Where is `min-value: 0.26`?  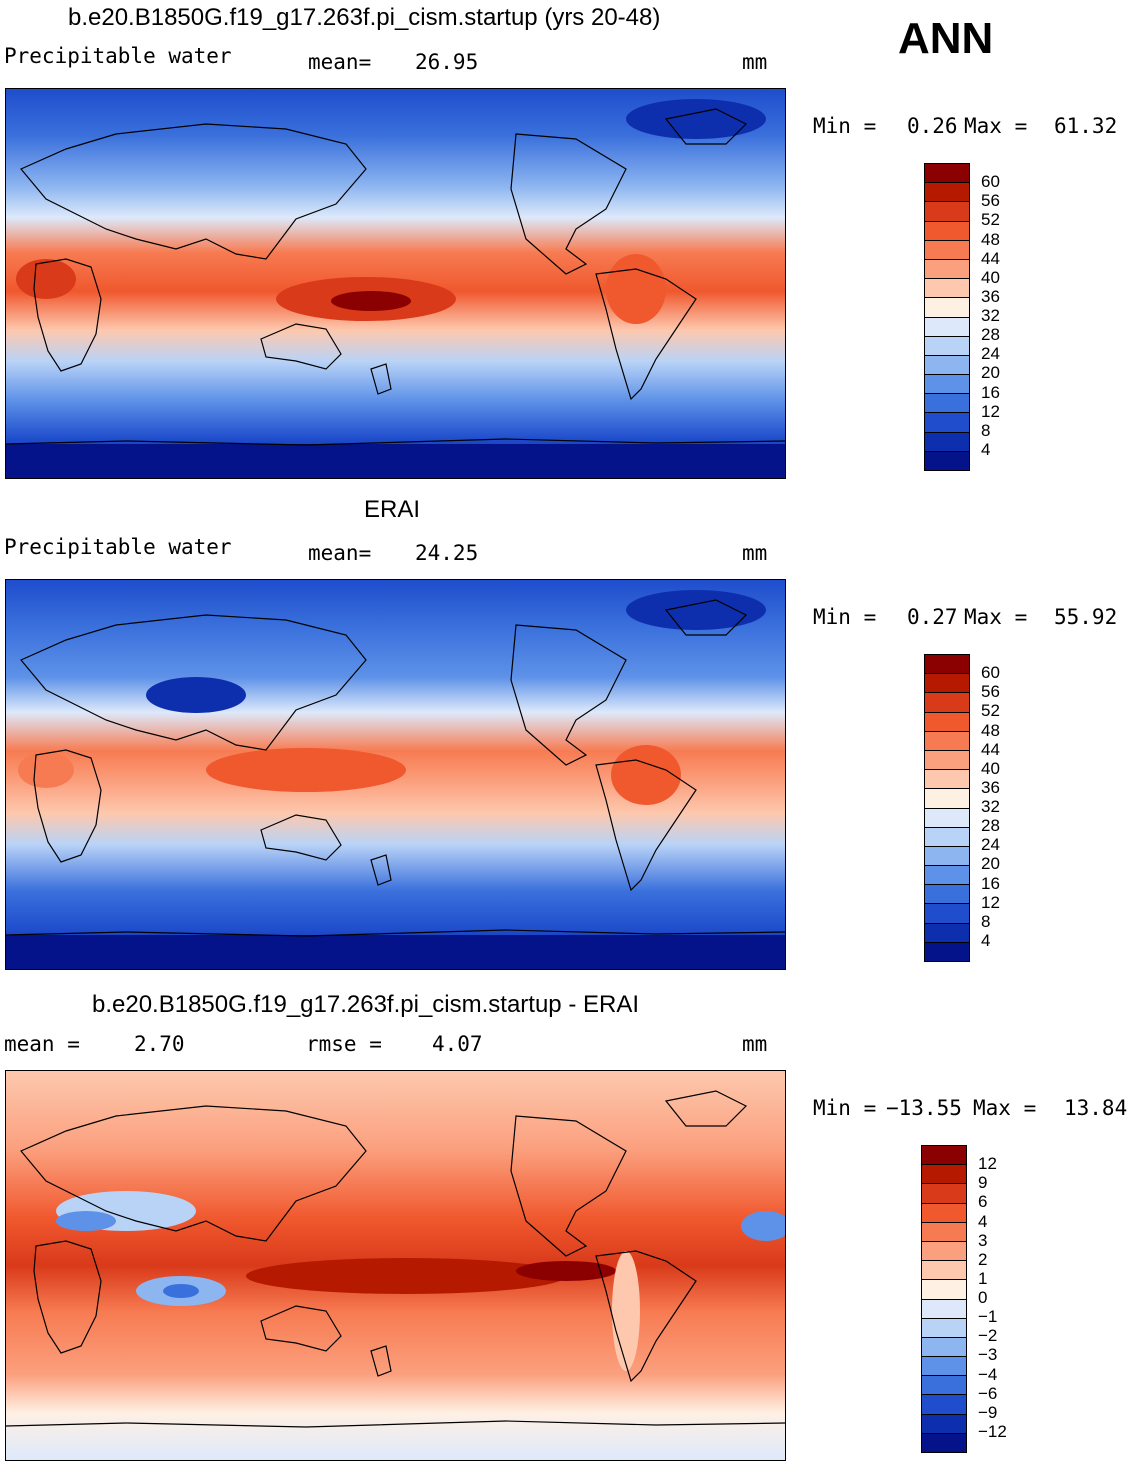 min-value: 0.26 is located at coordinates (932, 126).